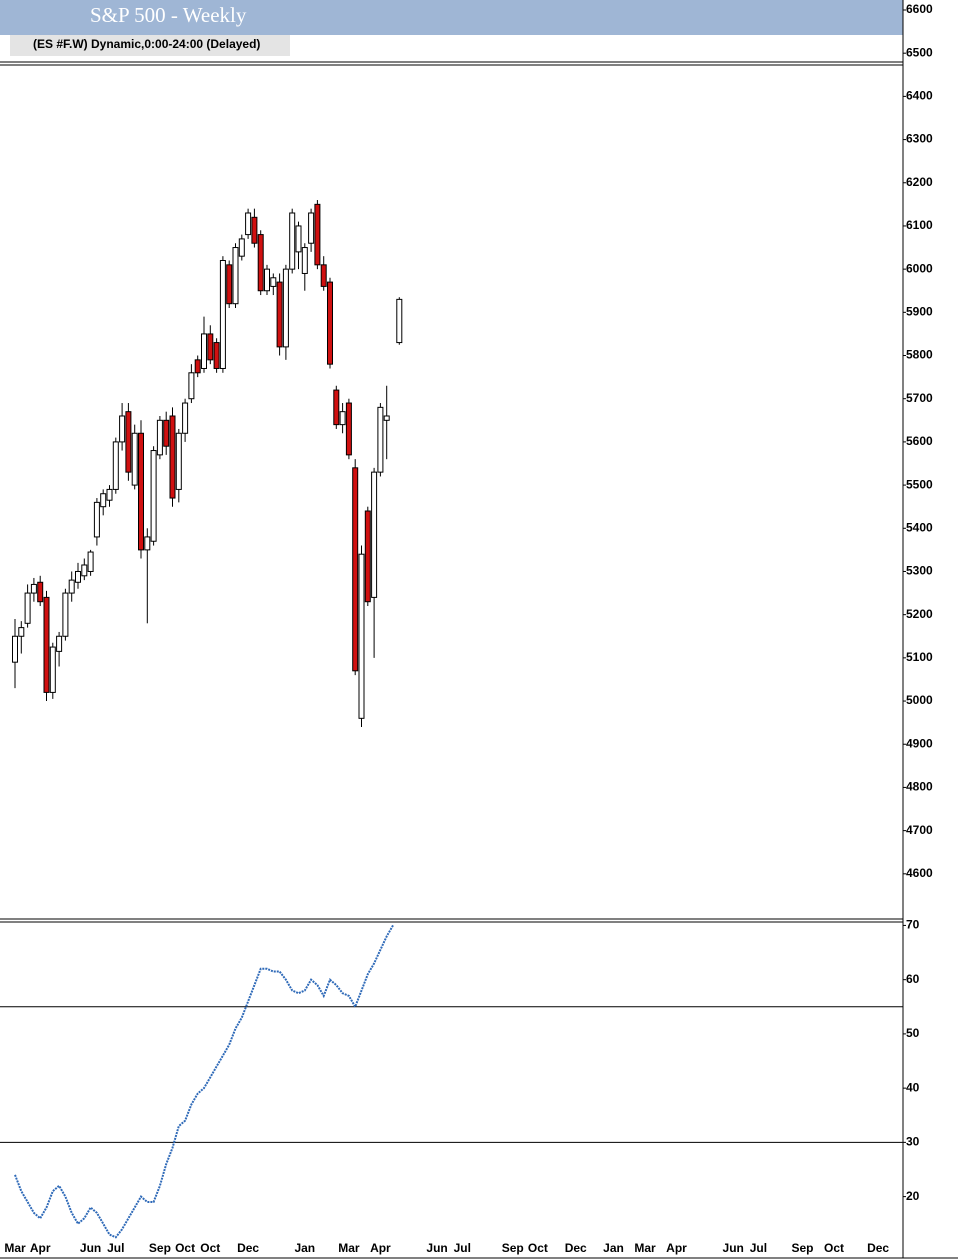 The height and width of the screenshot is (1260, 958). What do you see at coordinates (919, 657) in the screenshot?
I see `y-tick-label: 5100` at bounding box center [919, 657].